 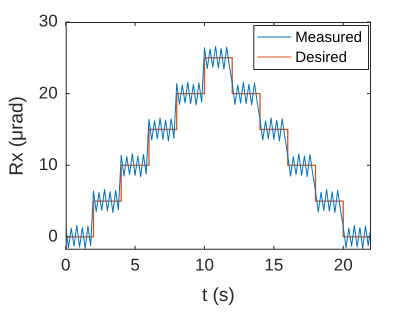 I want to click on y-axis-title: Rx (μrad), so click(x=17, y=136).